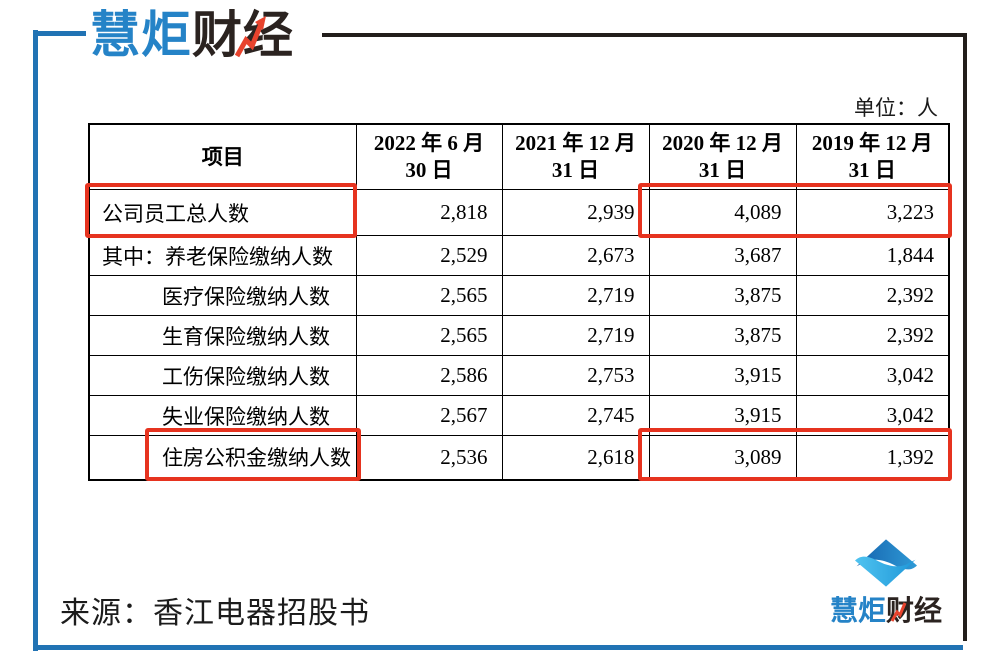 This screenshot has width=986, height=656. I want to click on table-row-injury: 工伤保险缴纳人数 2,586 2,753 3,915 3,042, so click(519, 375).